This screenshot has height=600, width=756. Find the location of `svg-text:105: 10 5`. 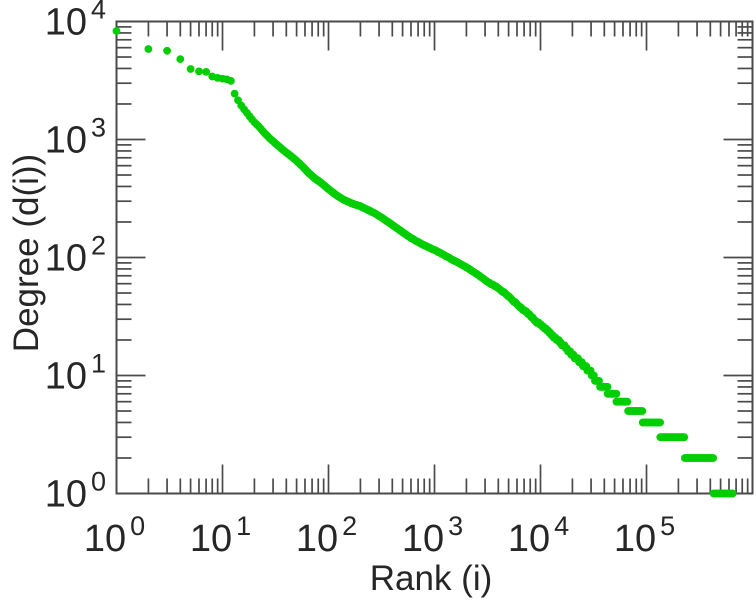

svg-text:105: 10 5 is located at coordinates (644, 535).